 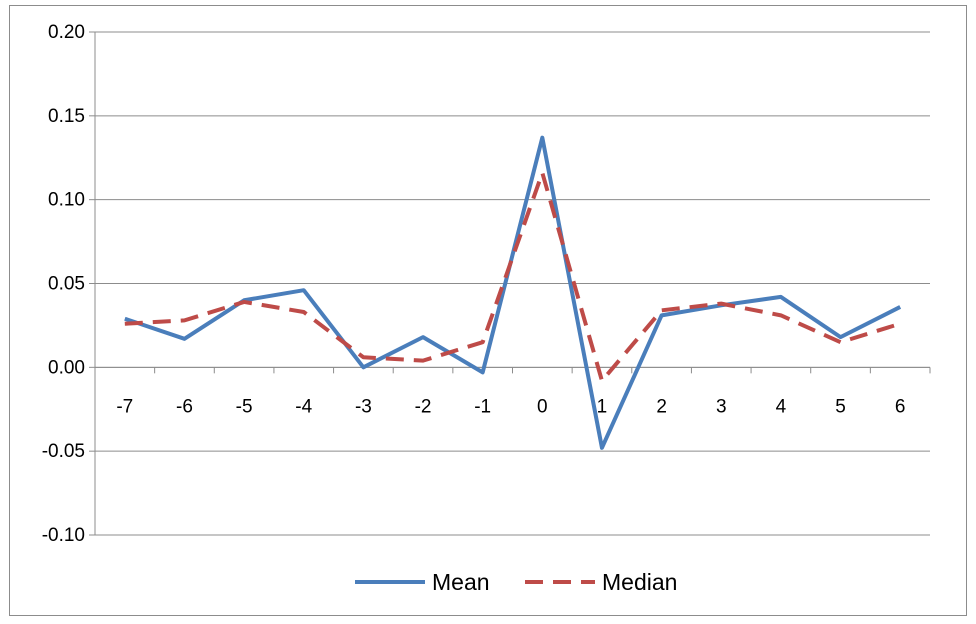 What do you see at coordinates (244, 406) in the screenshot?
I see `x-tick-label: -5` at bounding box center [244, 406].